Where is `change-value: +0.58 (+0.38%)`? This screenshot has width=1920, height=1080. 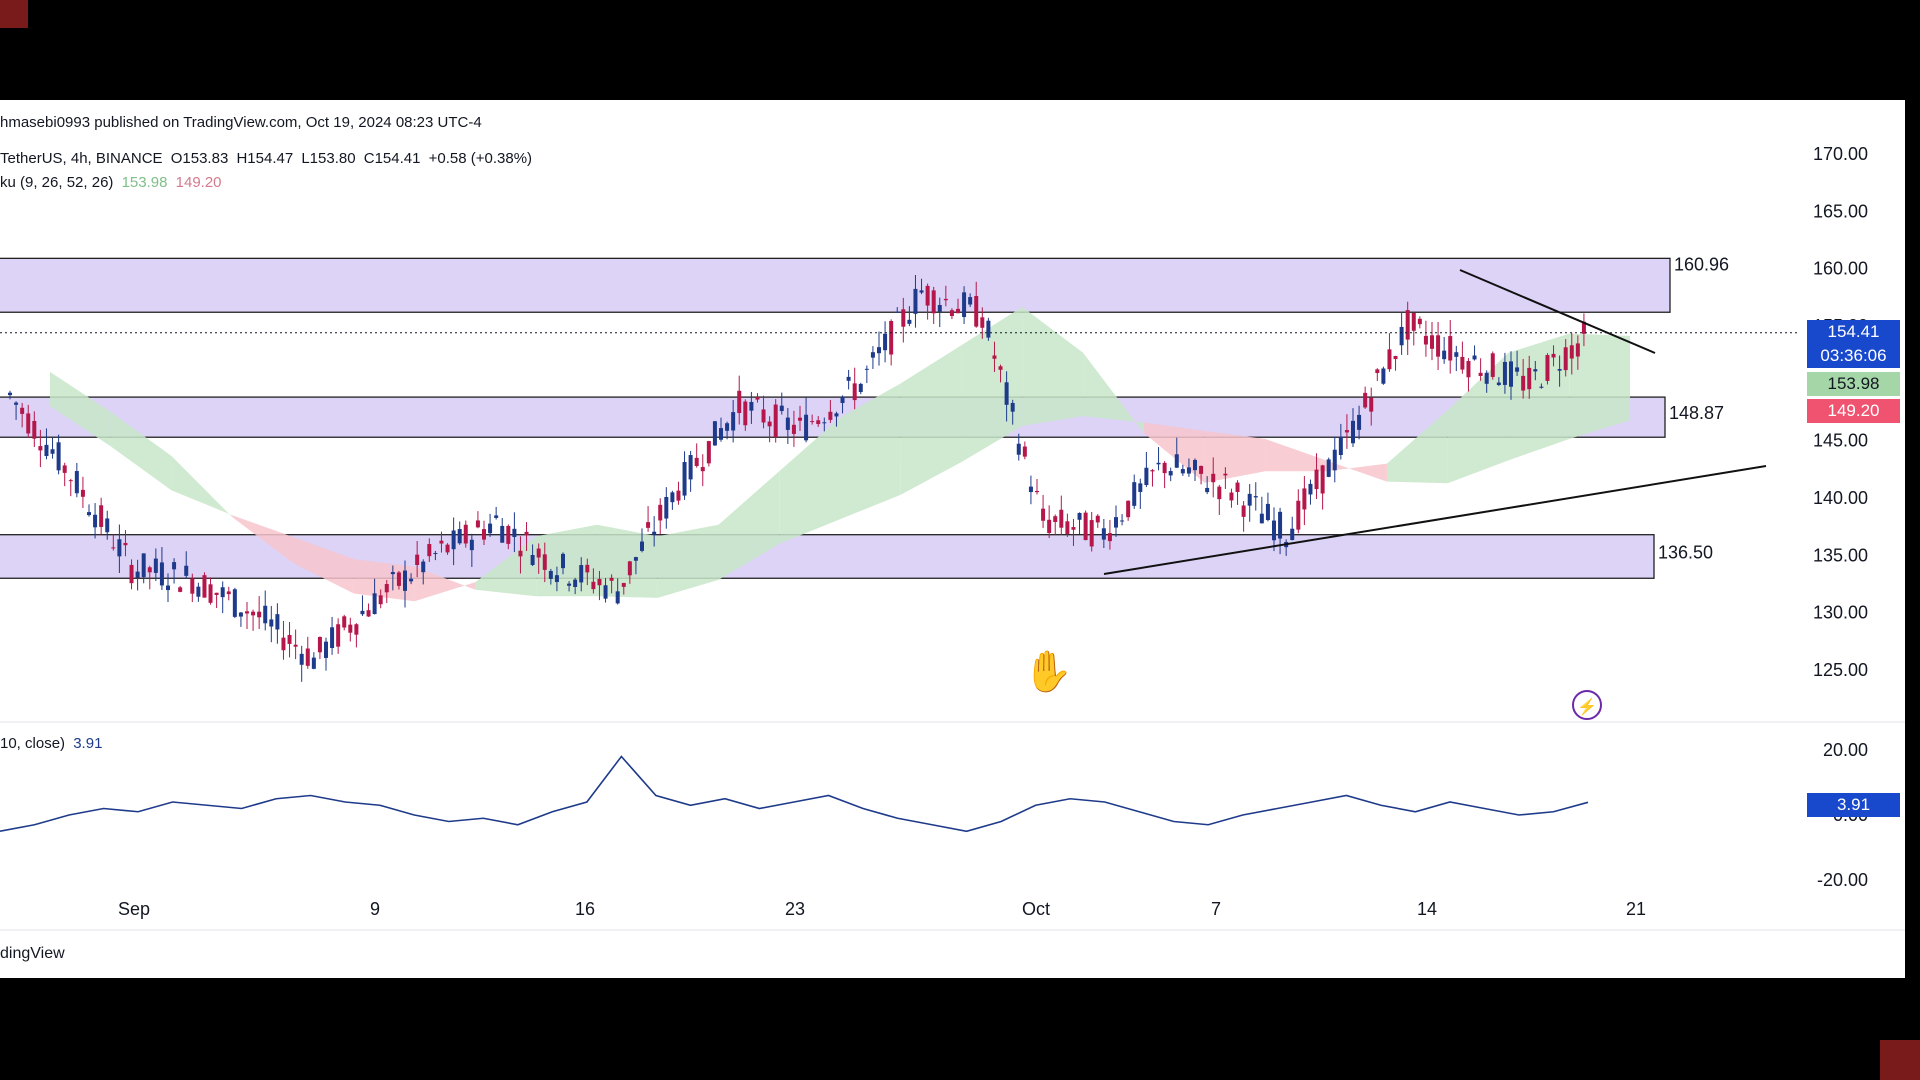
change-value: +0.58 (+0.38%) is located at coordinates (480, 158).